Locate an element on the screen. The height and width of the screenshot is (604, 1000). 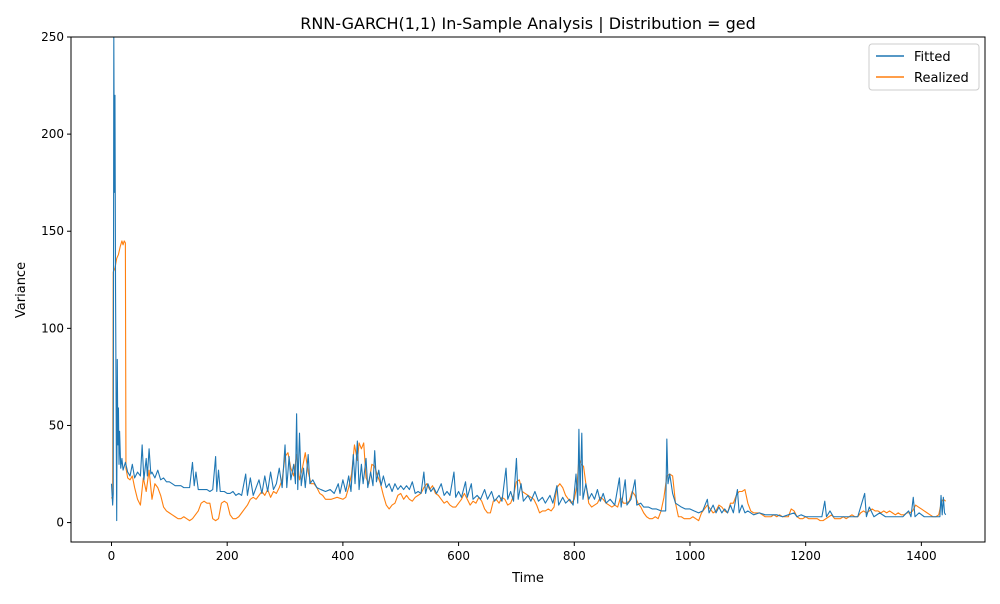
x-tick-label: 1400 is located at coordinates (921, 556).